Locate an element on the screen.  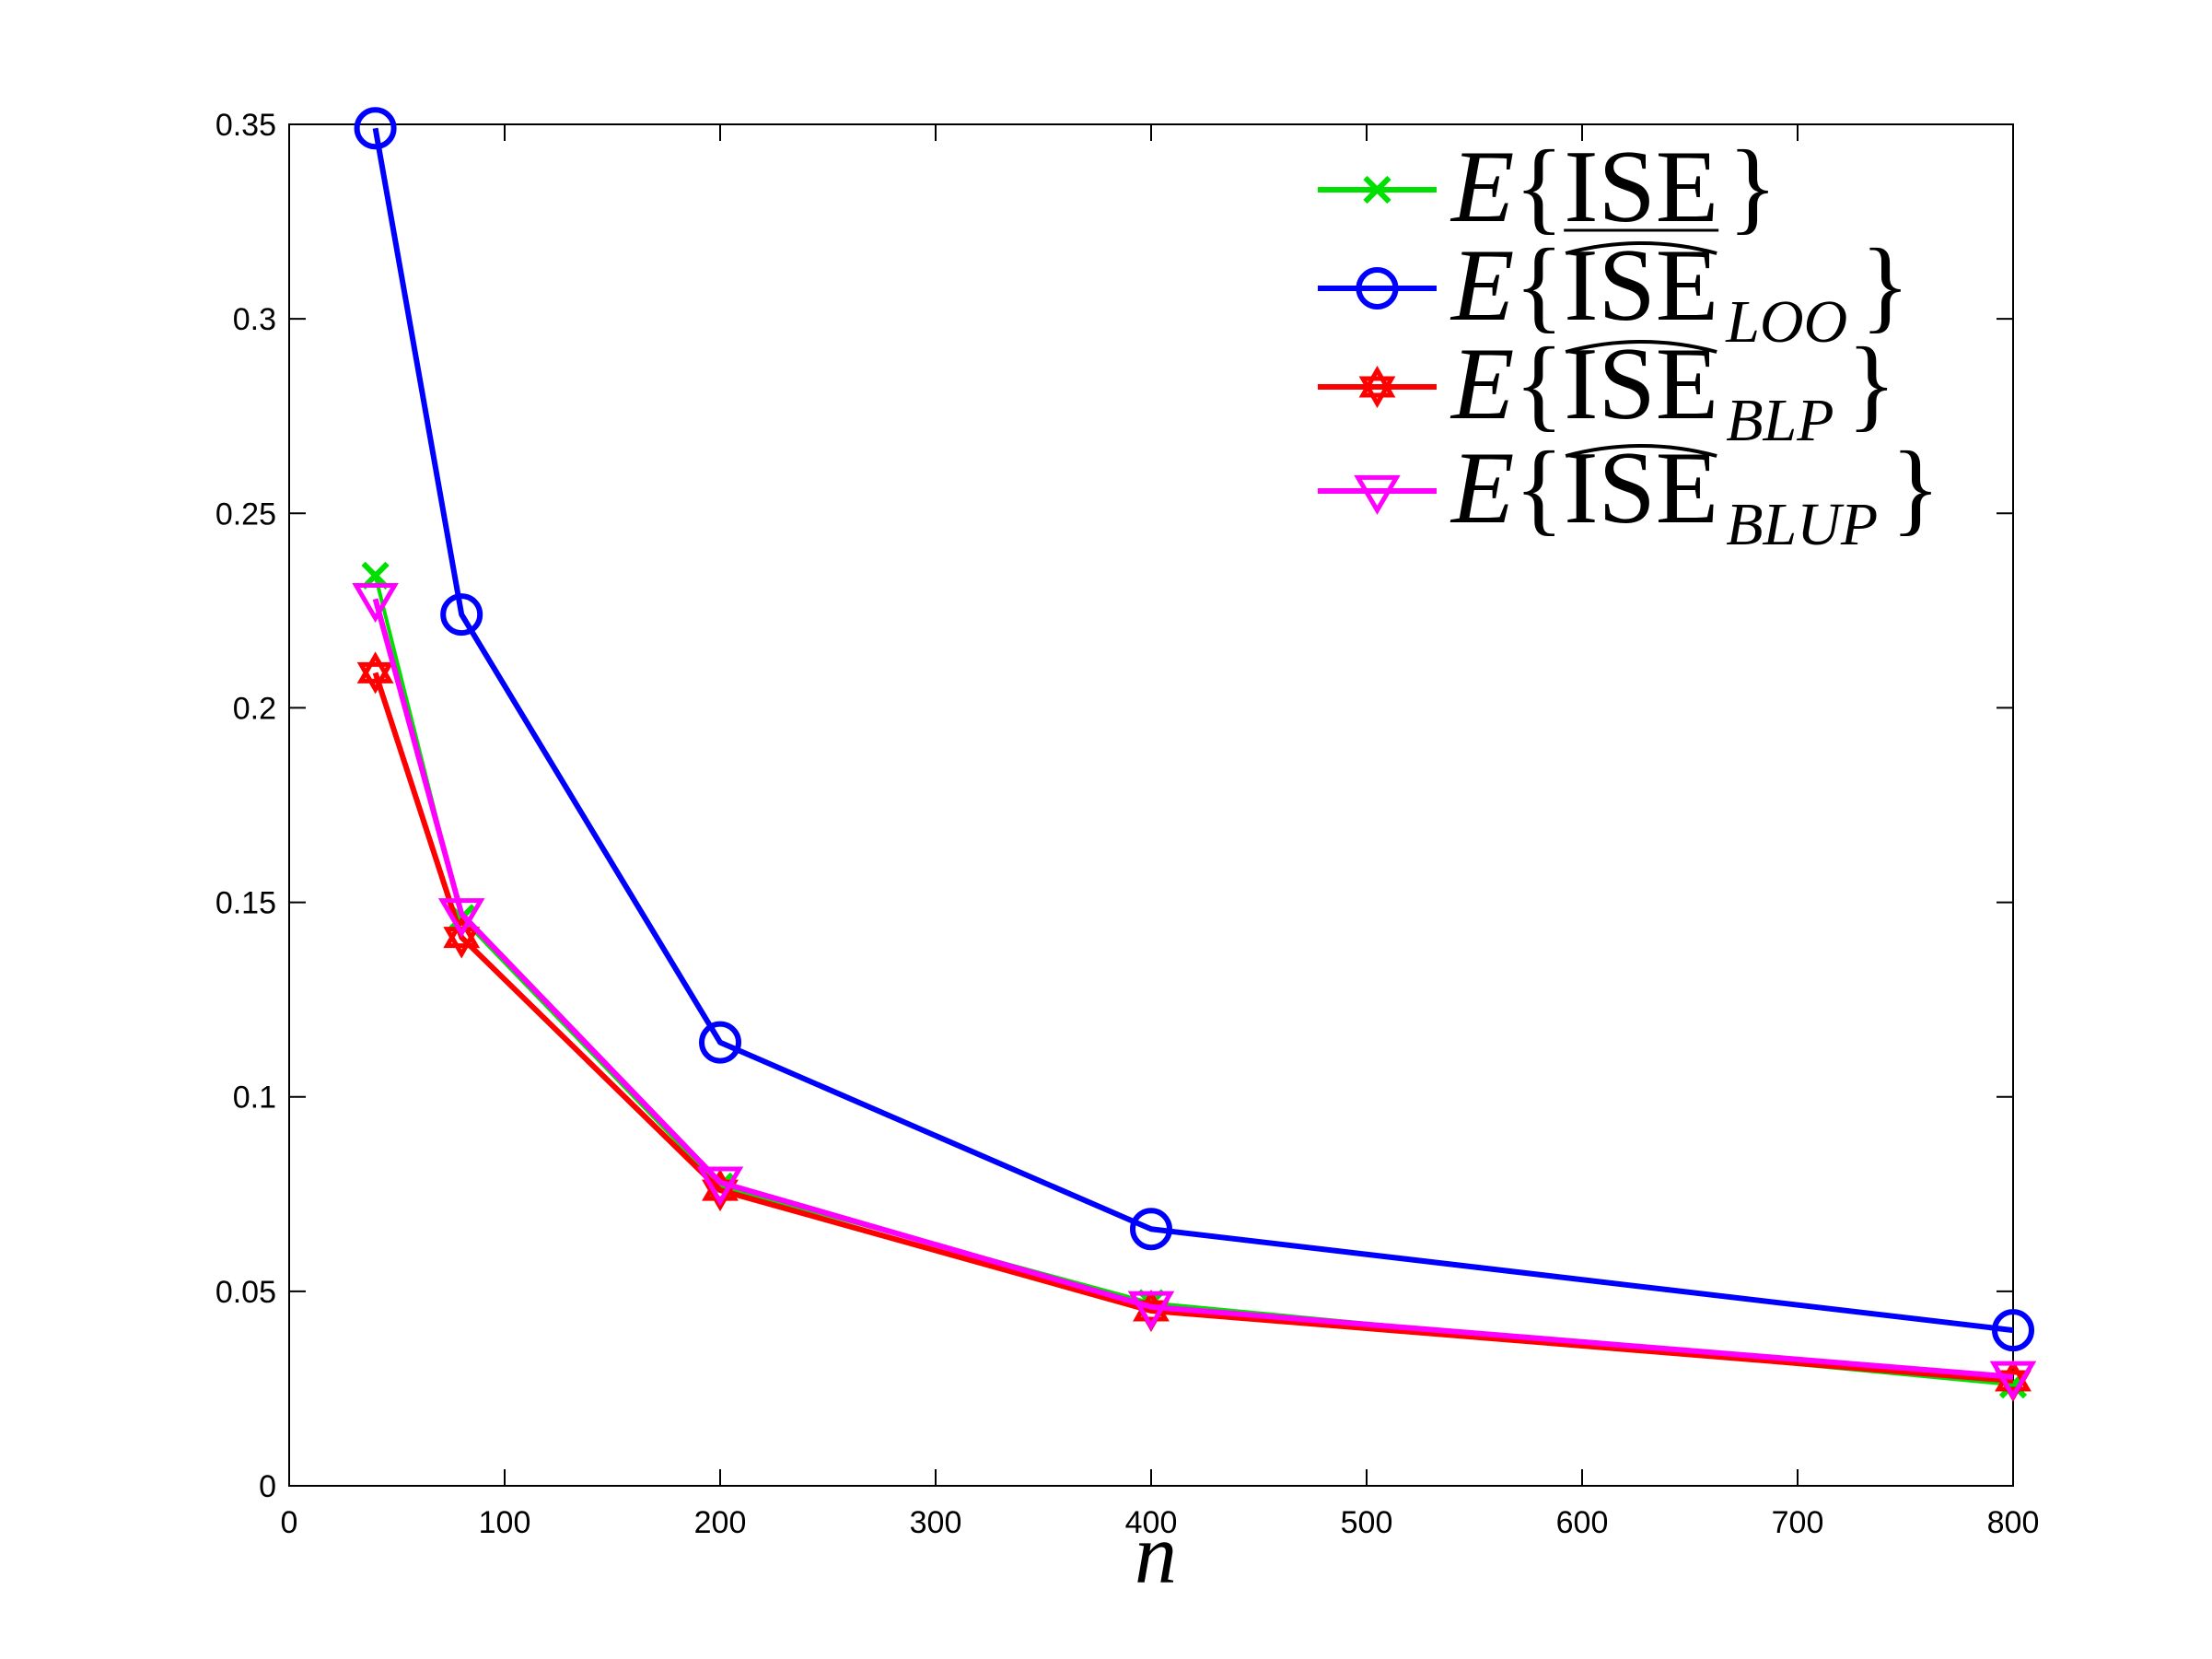
x-tick-label: 0 is located at coordinates (289, 1522).